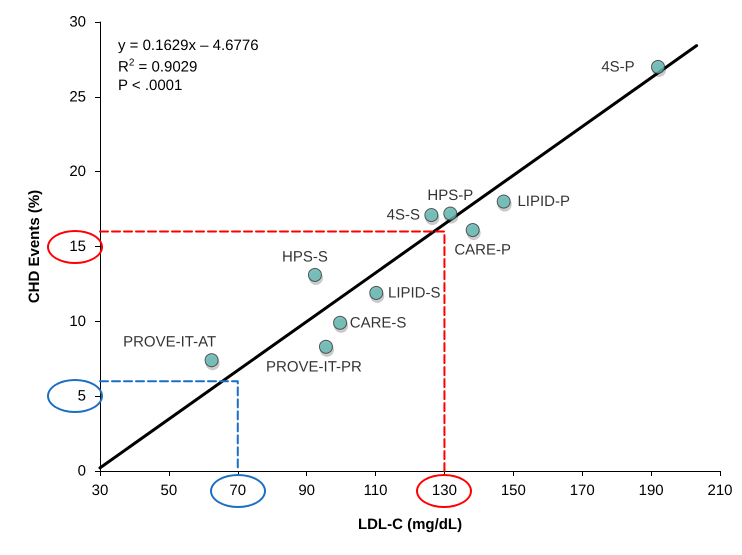 Image resolution: width=742 pixels, height=555 pixels. What do you see at coordinates (169, 342) in the screenshot?
I see `annotation: PROVE-IT-AT` at bounding box center [169, 342].